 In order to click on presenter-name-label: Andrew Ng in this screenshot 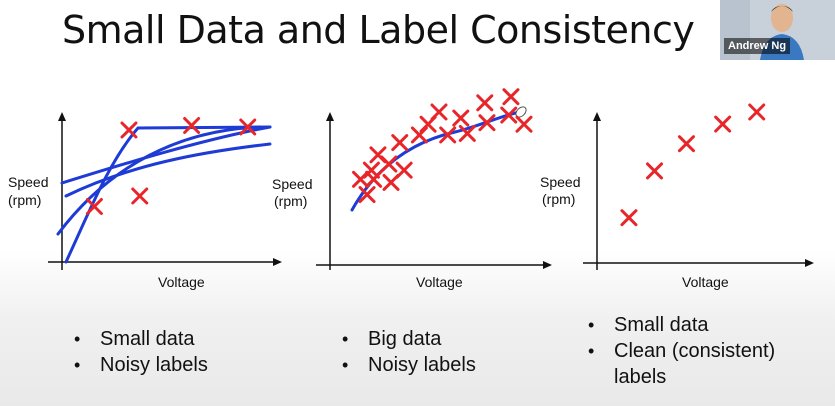, I will do `click(757, 46)`.